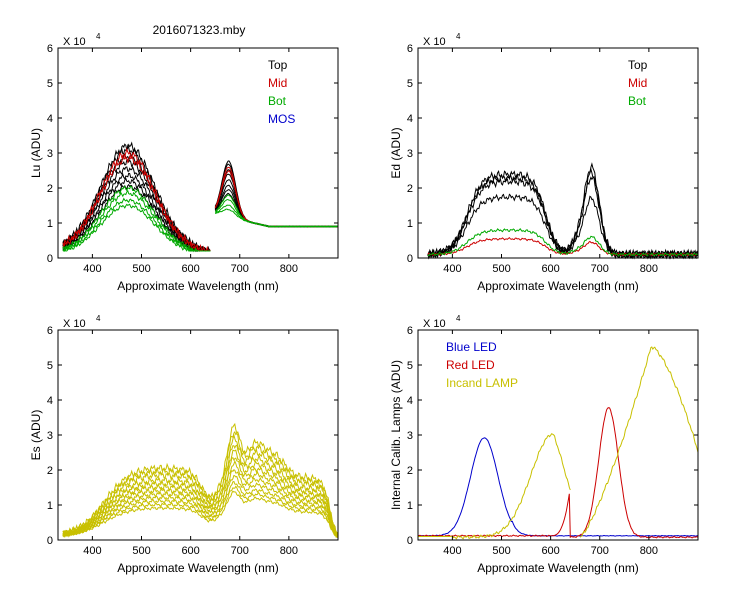 The width and height of the screenshot is (750, 600). What do you see at coordinates (281, 92) in the screenshot?
I see `lu-legend: Top Mid Bot MOS` at bounding box center [281, 92].